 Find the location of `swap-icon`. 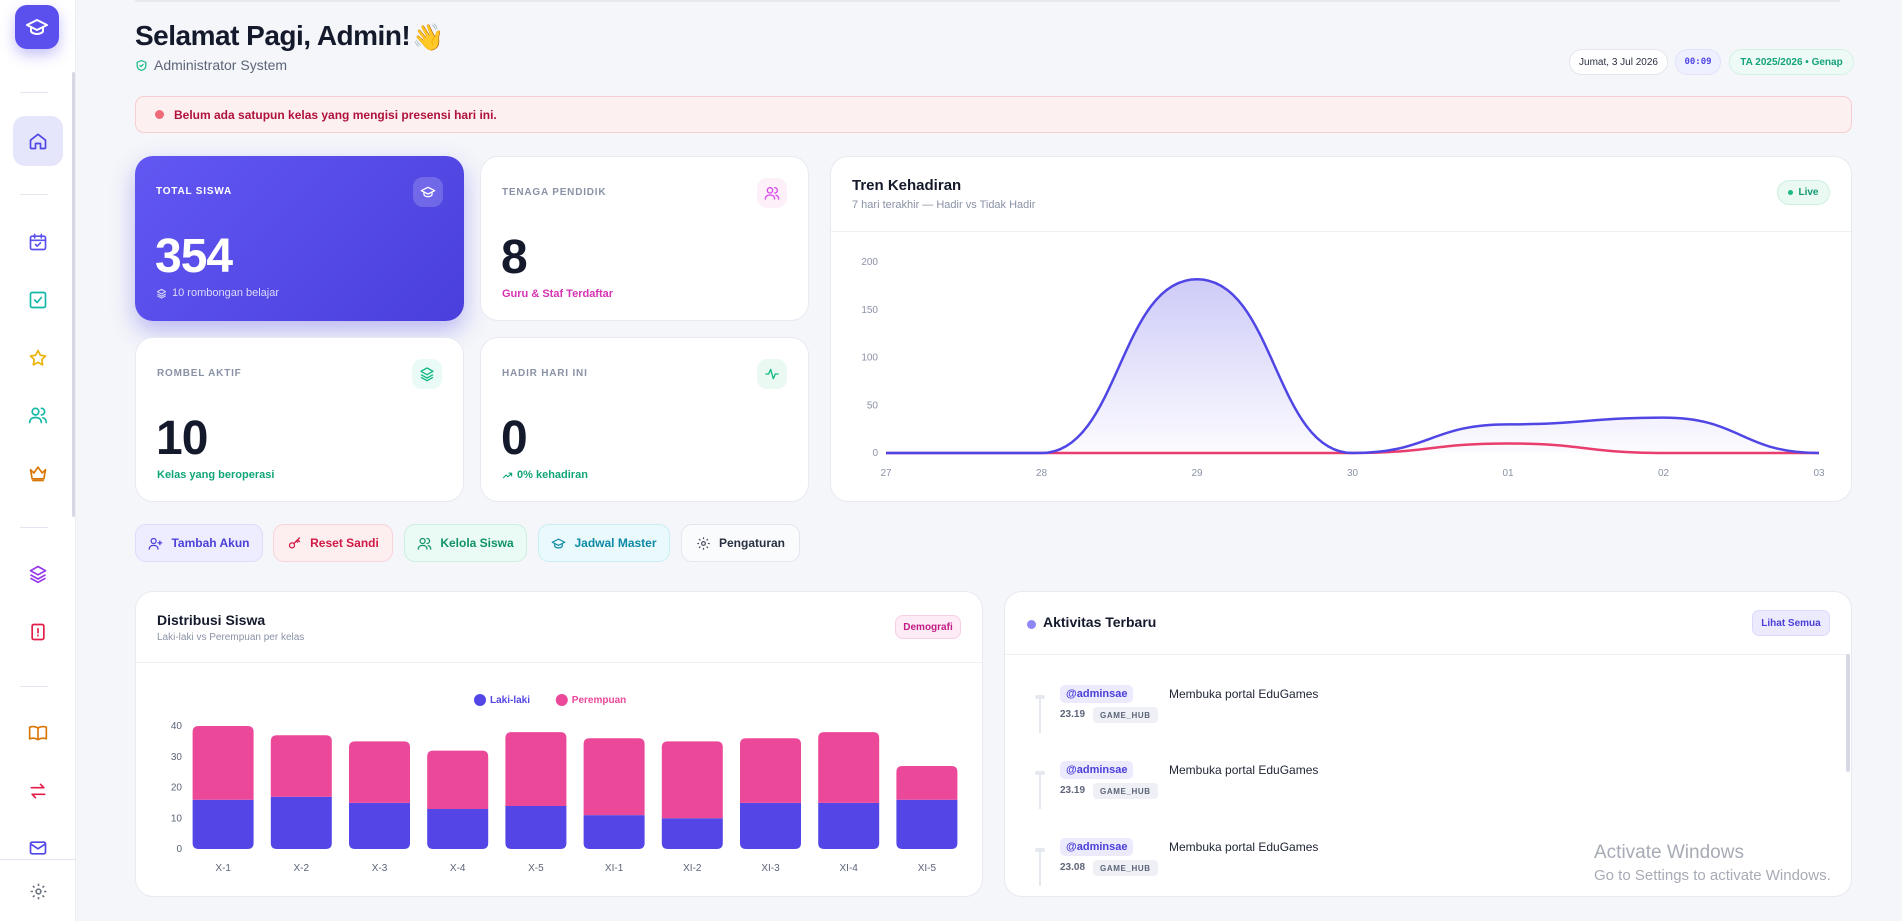

swap-icon is located at coordinates (38, 791).